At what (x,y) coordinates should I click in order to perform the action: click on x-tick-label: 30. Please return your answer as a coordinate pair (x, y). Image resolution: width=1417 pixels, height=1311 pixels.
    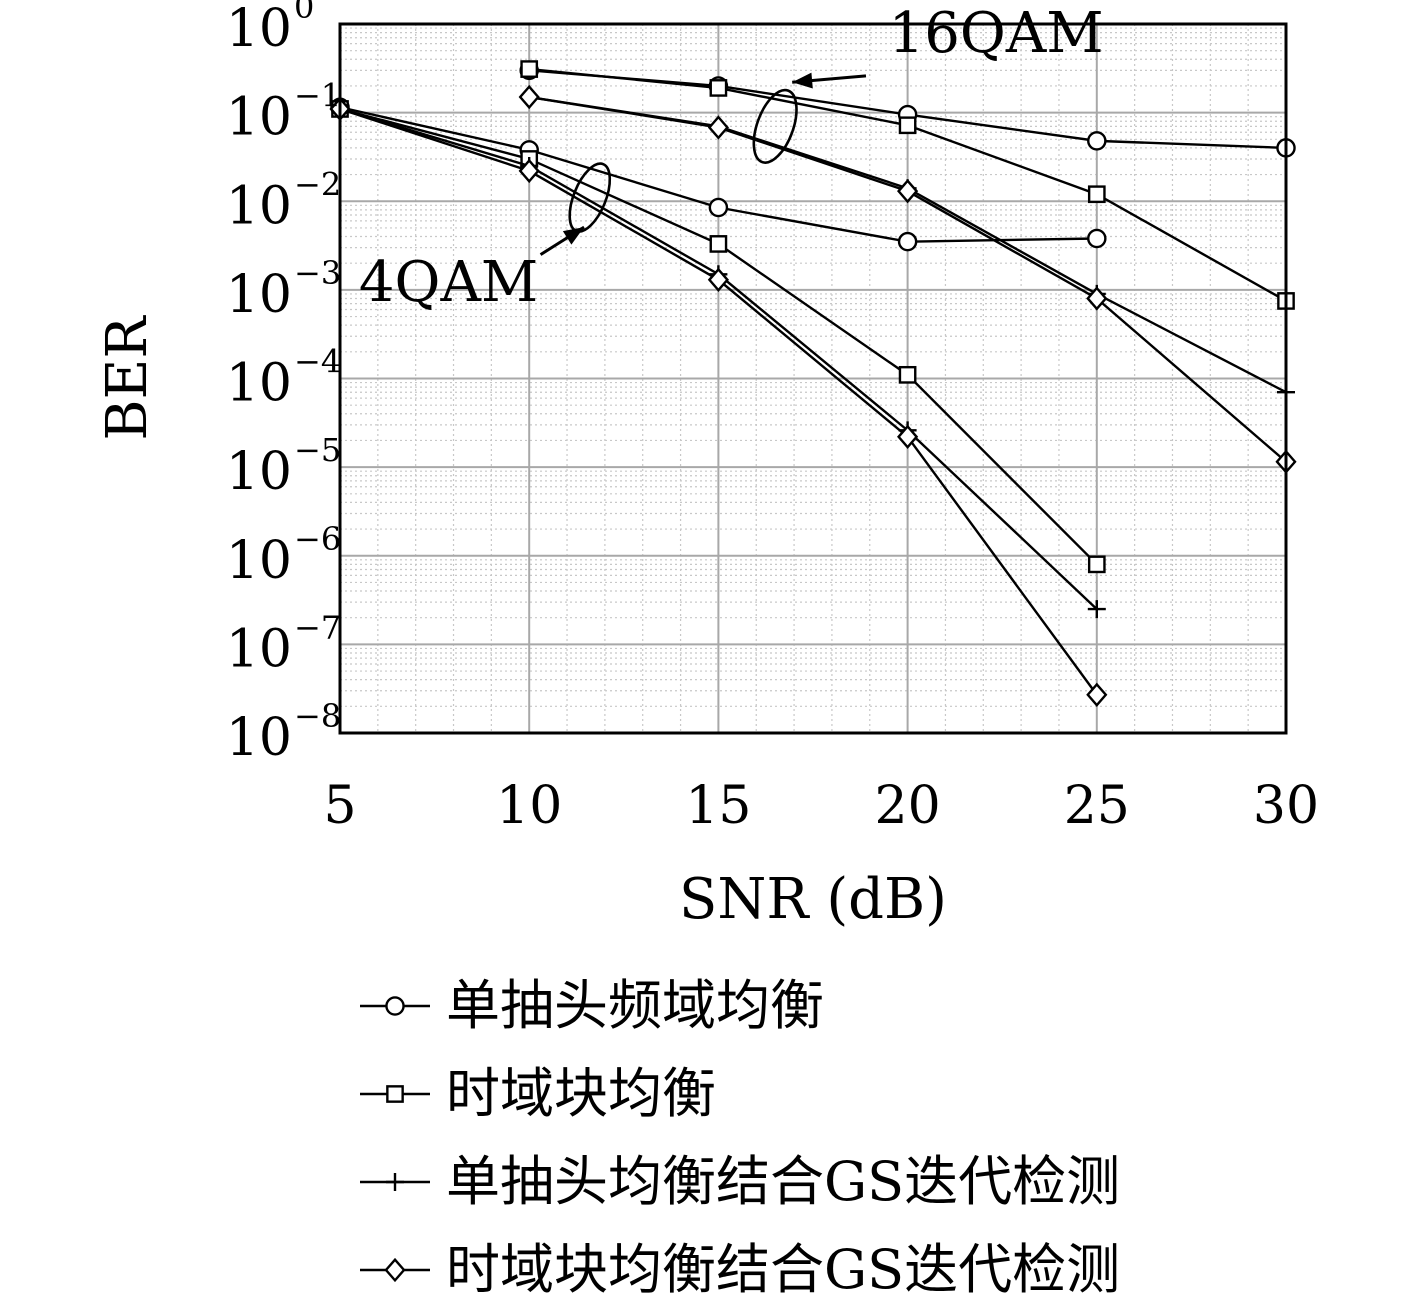
    Looking at the image, I should click on (1286, 806).